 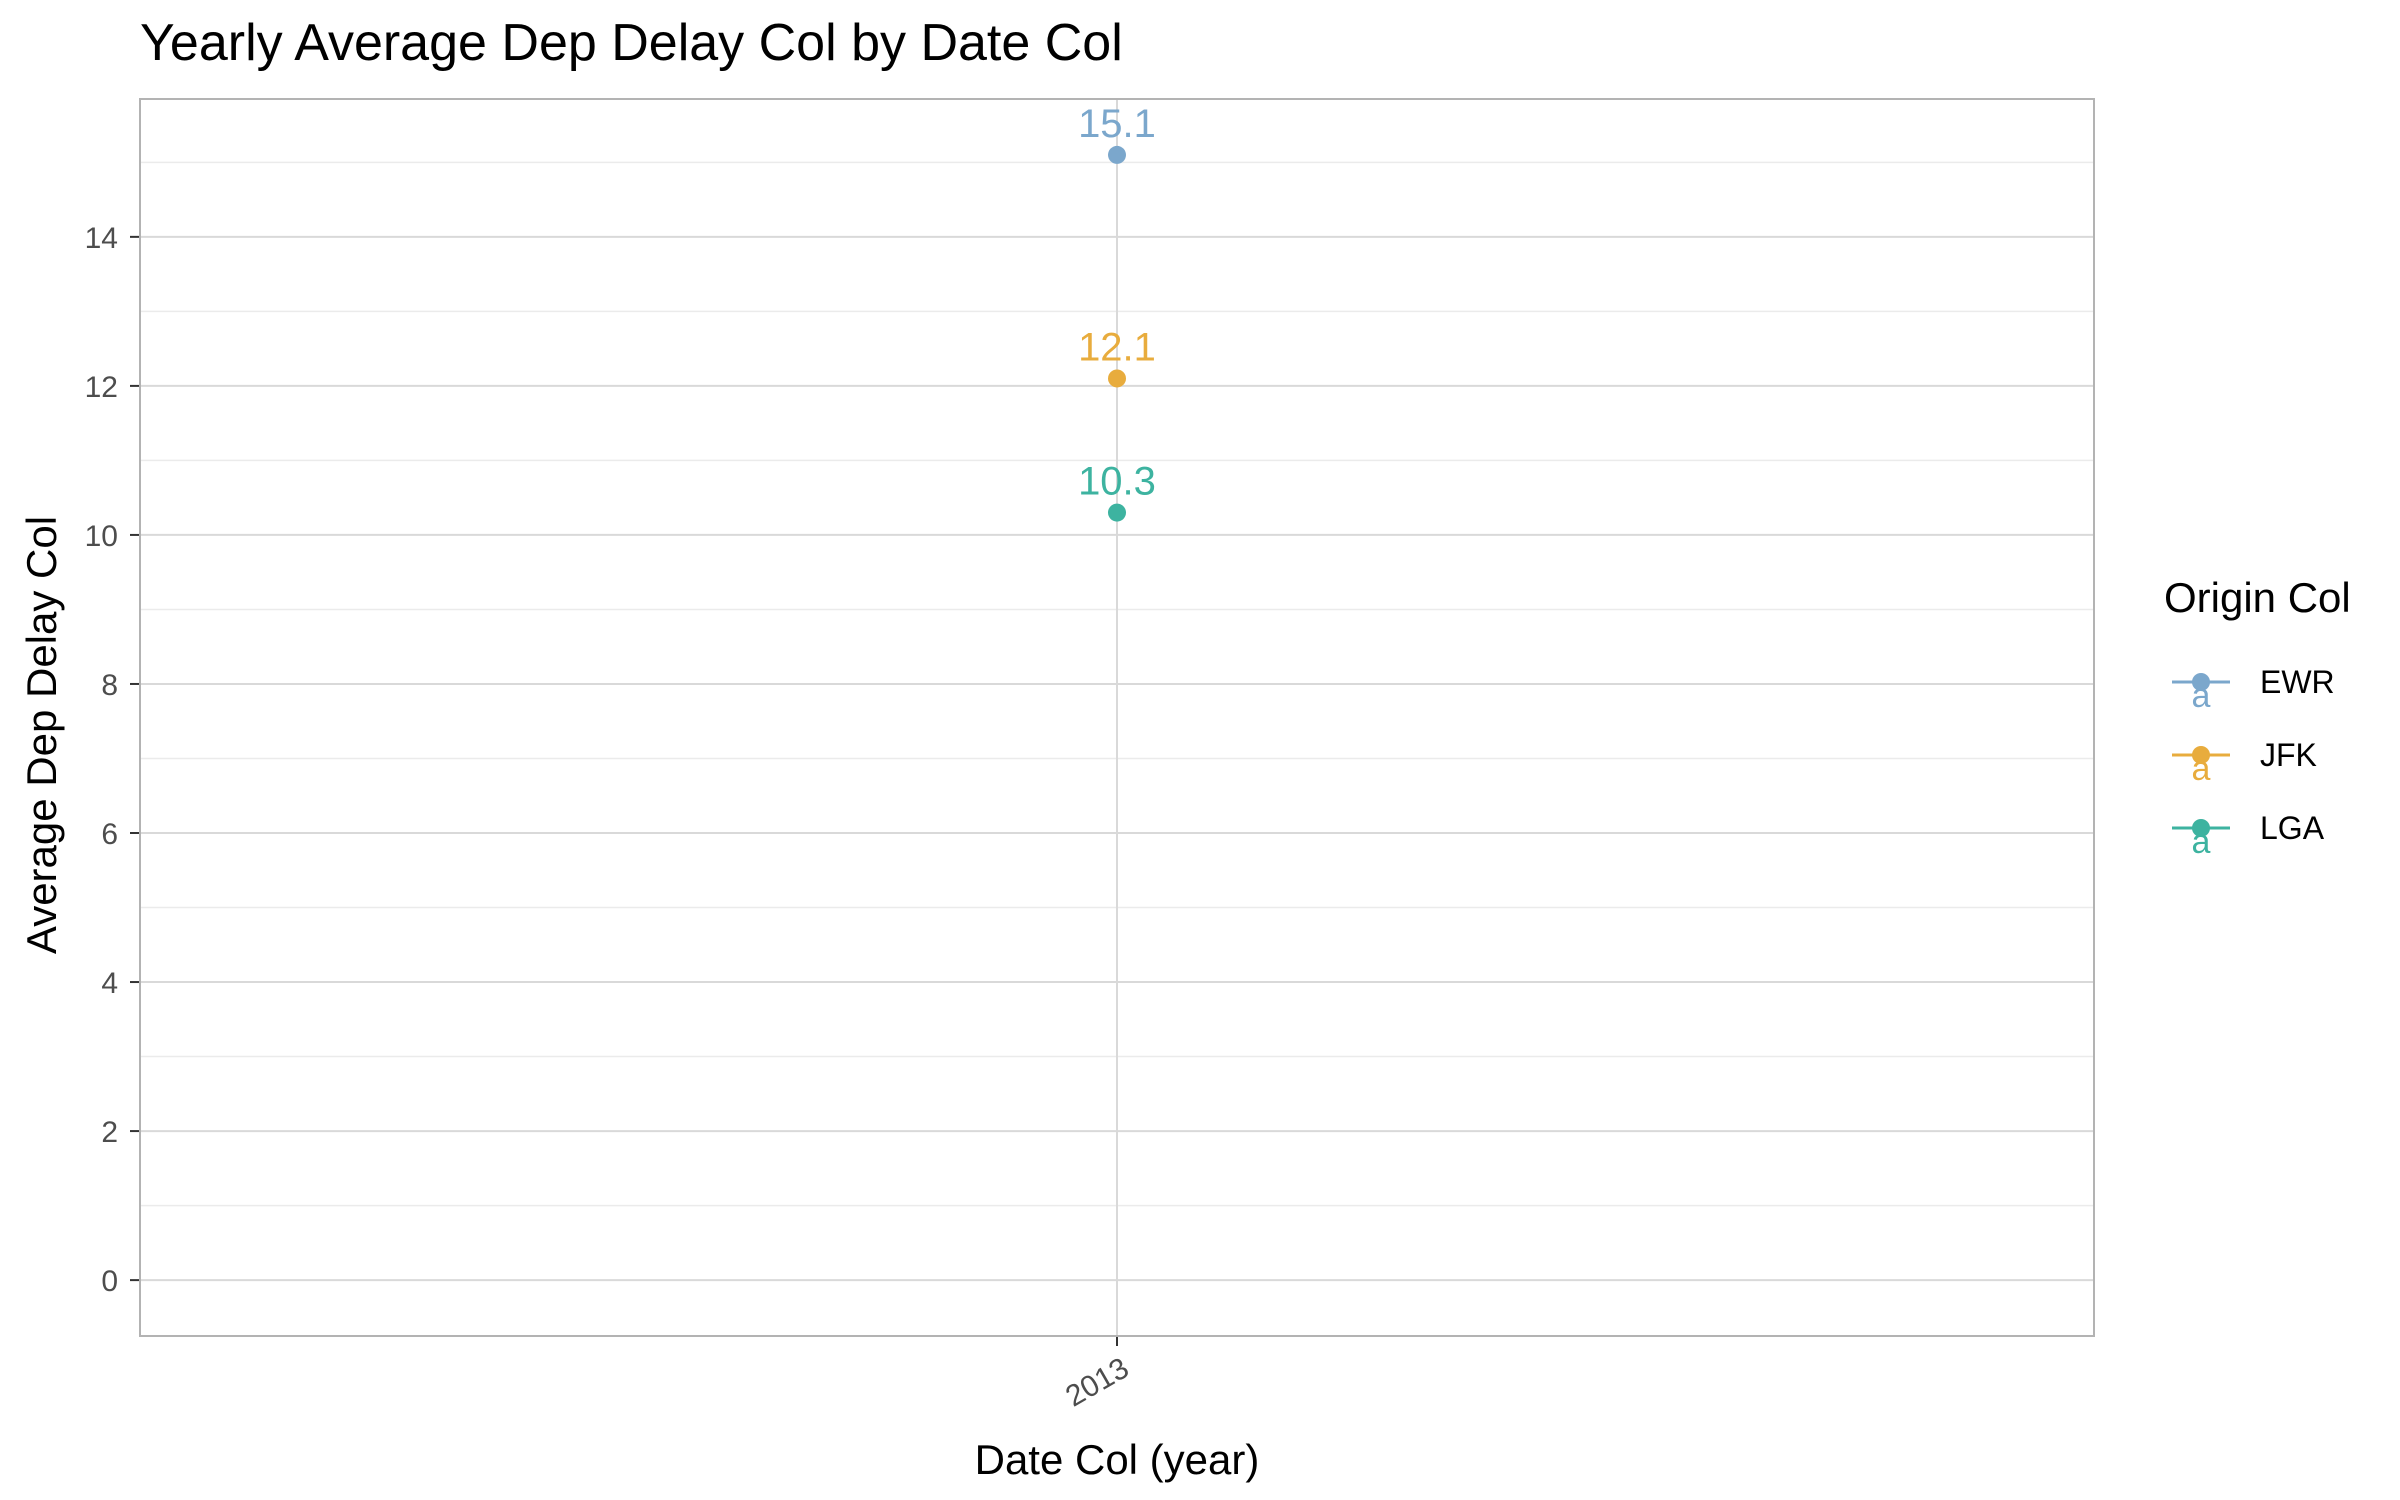 I want to click on x-axis-title: Date Col (year), so click(x=1117, y=1459).